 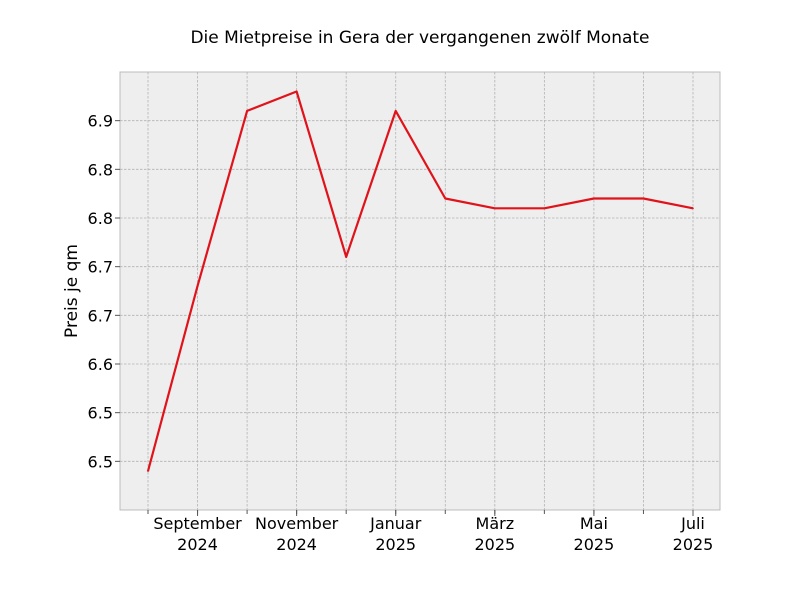 I want to click on y-tick-label: 6.6, so click(x=100, y=364).